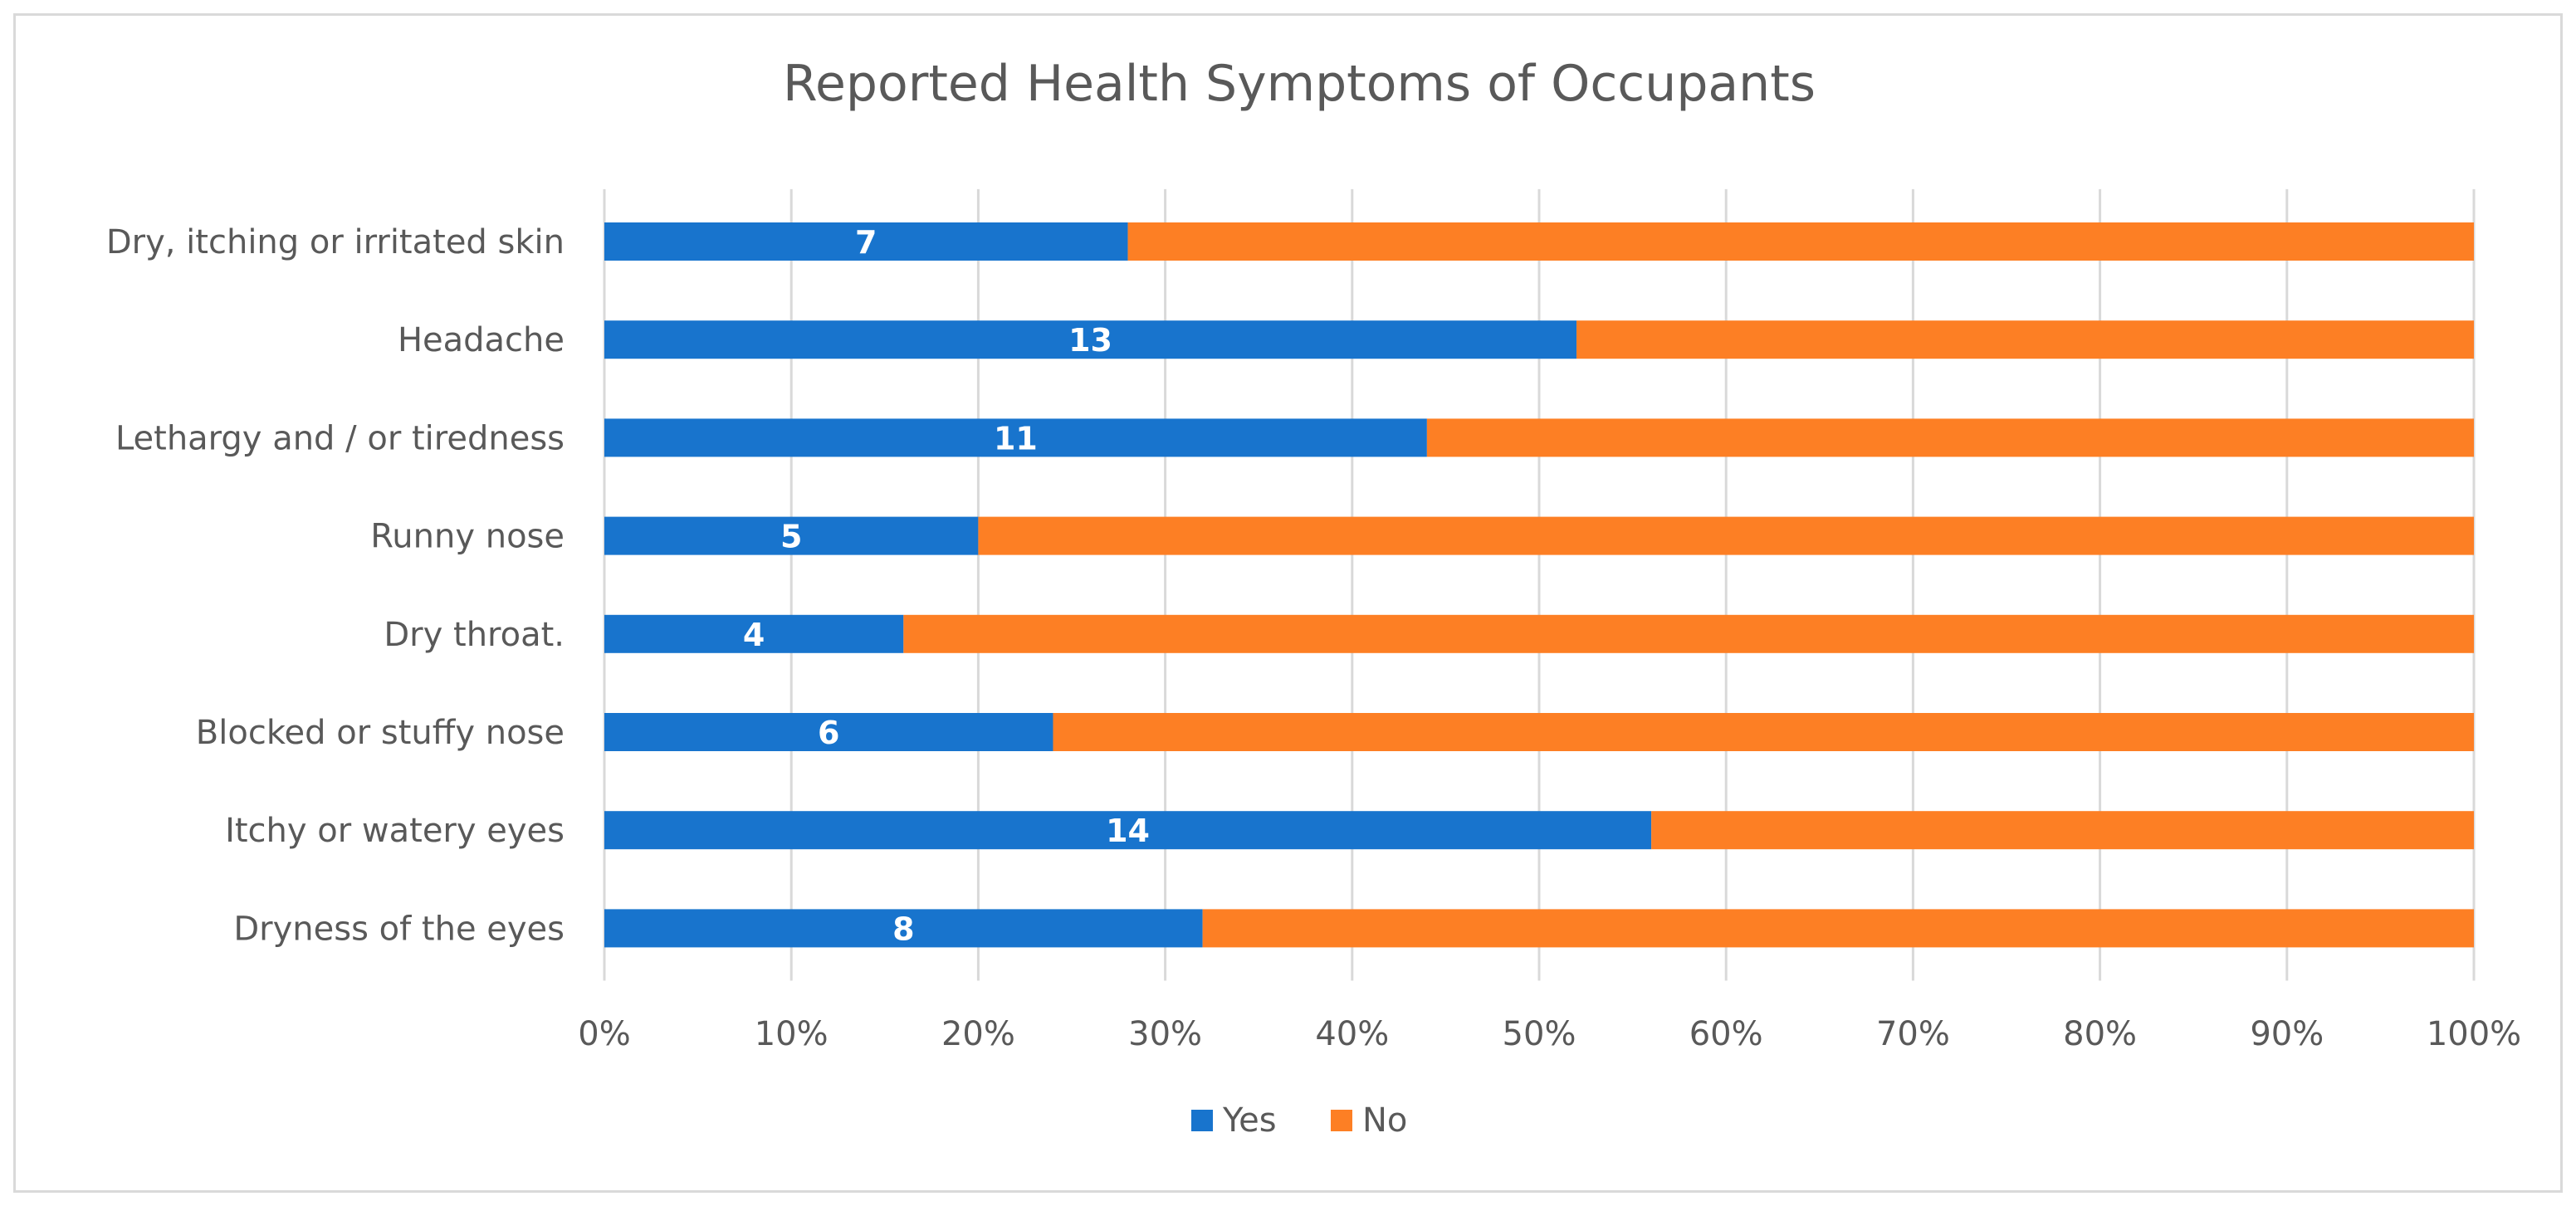  Describe the element at coordinates (792, 1034) in the screenshot. I see `x-tick-label: 10%` at that location.